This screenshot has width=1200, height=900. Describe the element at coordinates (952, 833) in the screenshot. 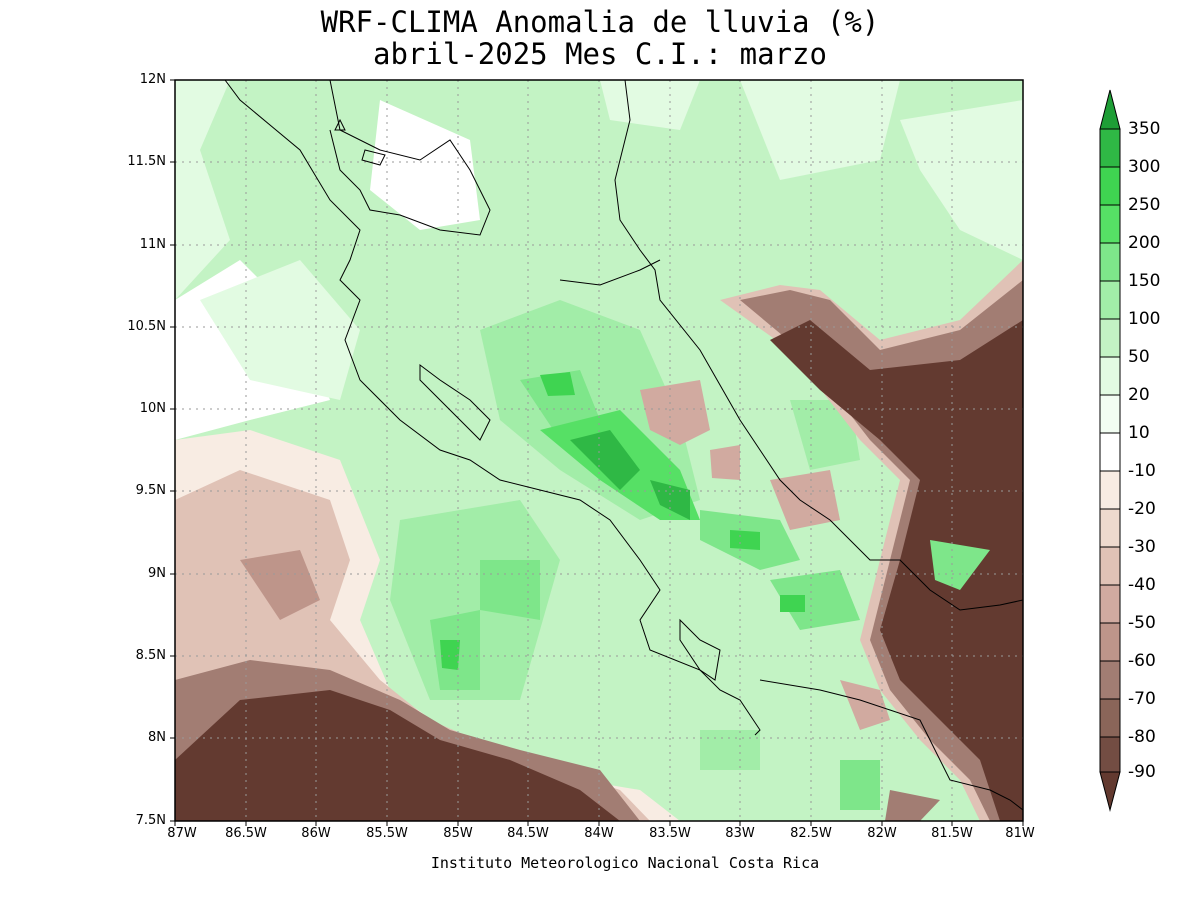

I see `x-tick-label: 81.5W` at that location.